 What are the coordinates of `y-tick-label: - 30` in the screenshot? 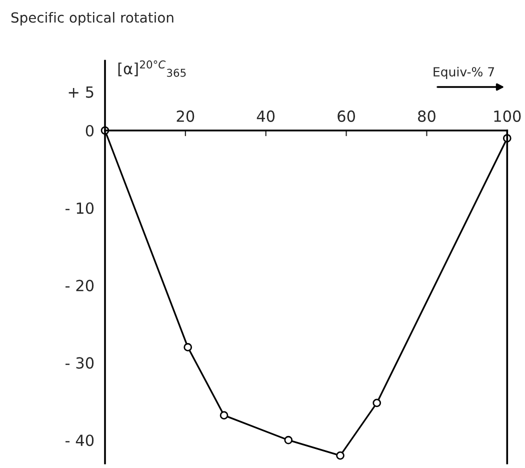 It's located at (80, 363).